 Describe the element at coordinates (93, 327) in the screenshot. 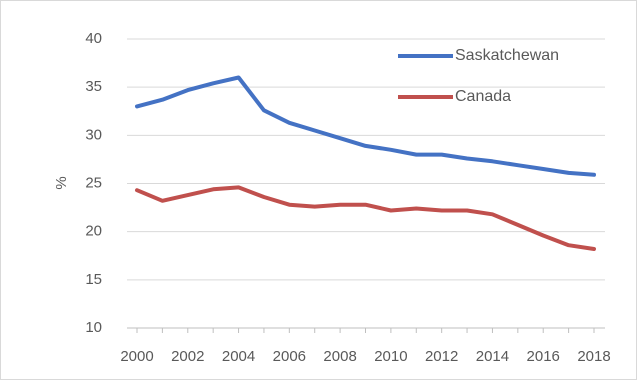

I see `y-tick-label: 10` at that location.